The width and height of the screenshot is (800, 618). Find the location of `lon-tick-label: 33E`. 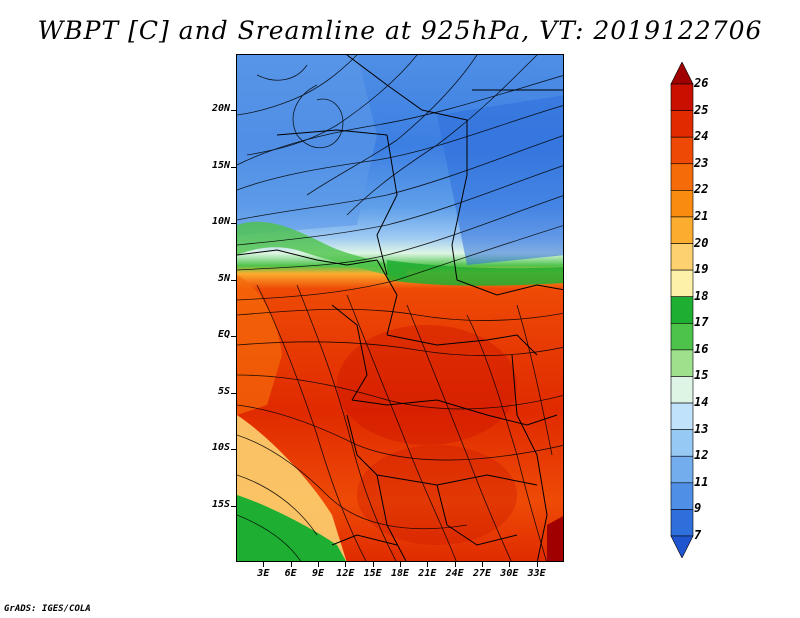

lon-tick-label: 33E is located at coordinates (536, 573).